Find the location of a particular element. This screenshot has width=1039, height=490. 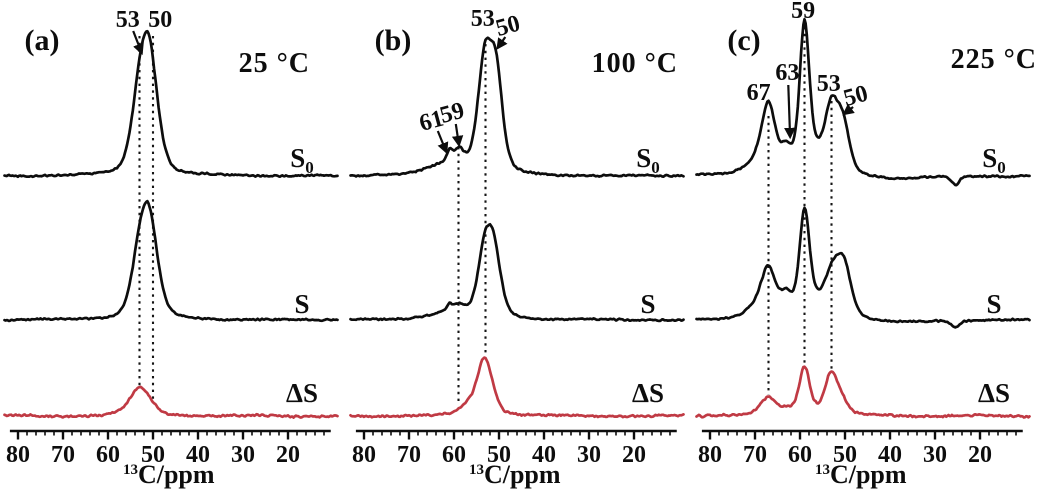

temperature-label: 225 °C is located at coordinates (994, 59).